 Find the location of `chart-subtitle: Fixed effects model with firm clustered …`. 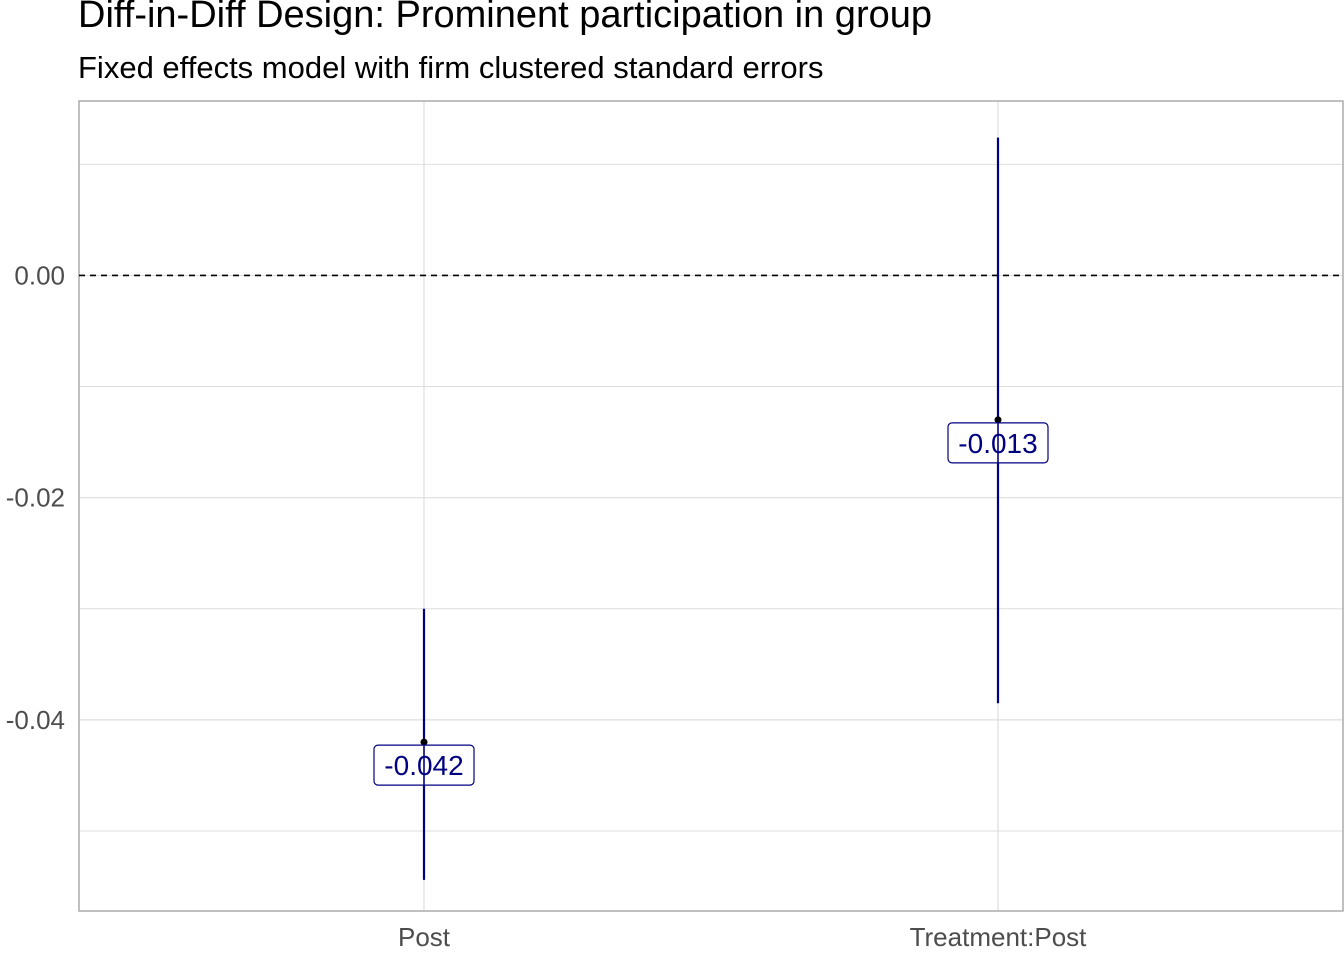

chart-subtitle: Fixed effects model with firm clustered … is located at coordinates (451, 67).